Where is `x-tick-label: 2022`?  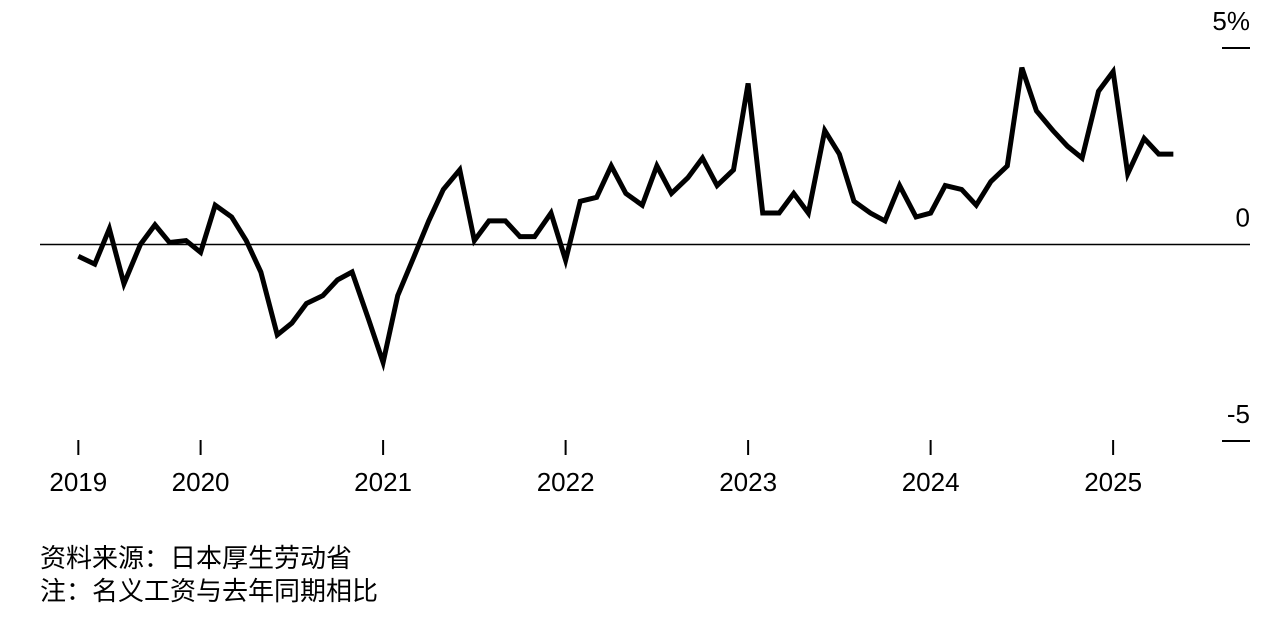 x-tick-label: 2022 is located at coordinates (566, 482).